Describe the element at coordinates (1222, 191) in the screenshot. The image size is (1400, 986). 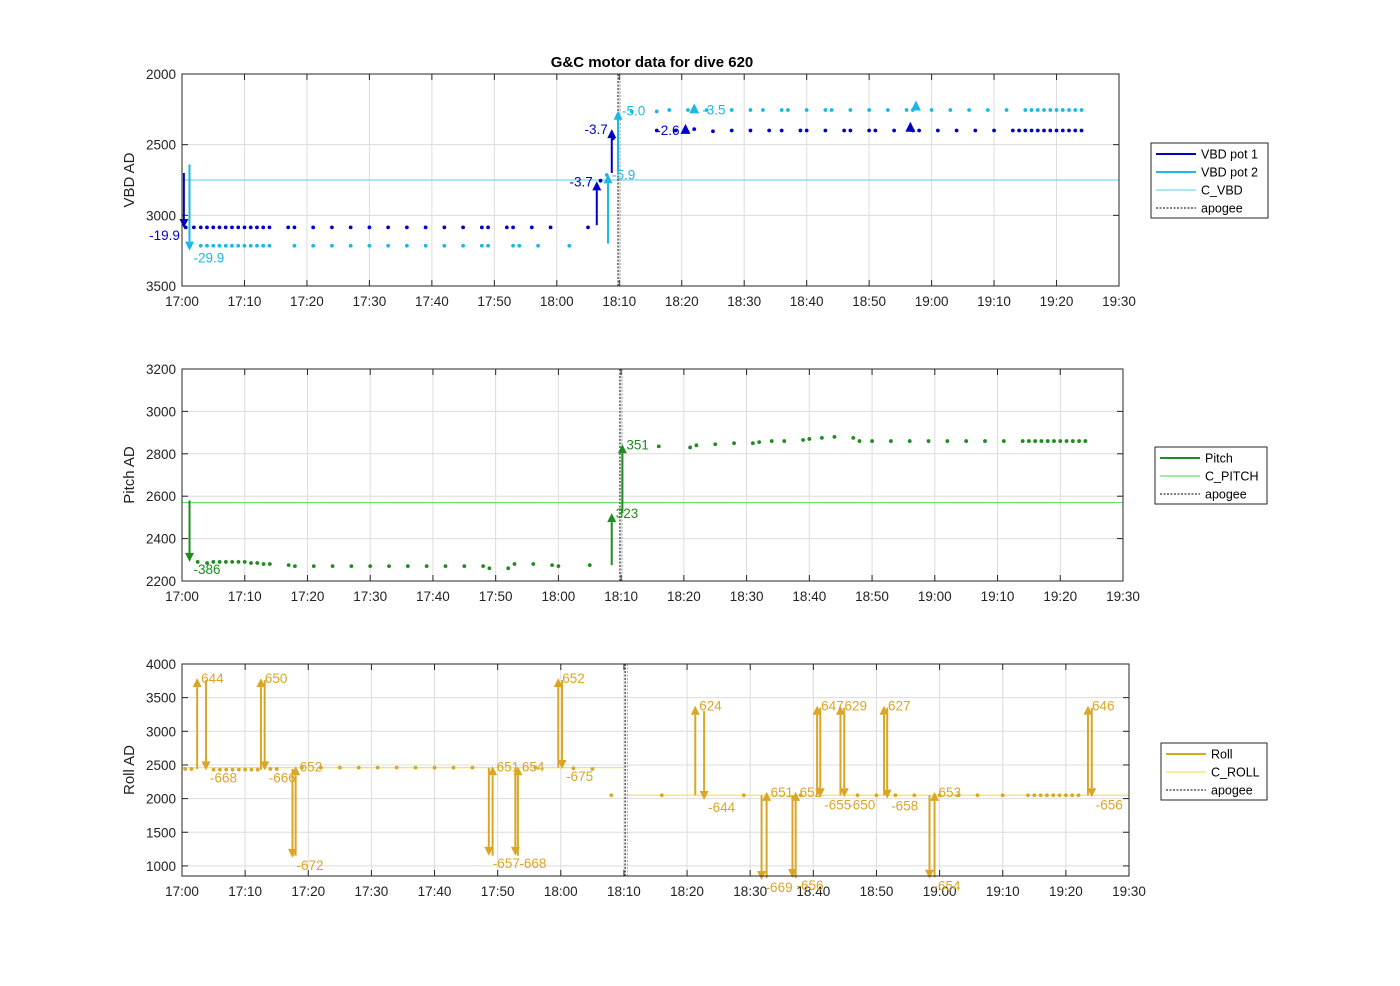
I see `vbd-legend-label: C_VBD` at that location.